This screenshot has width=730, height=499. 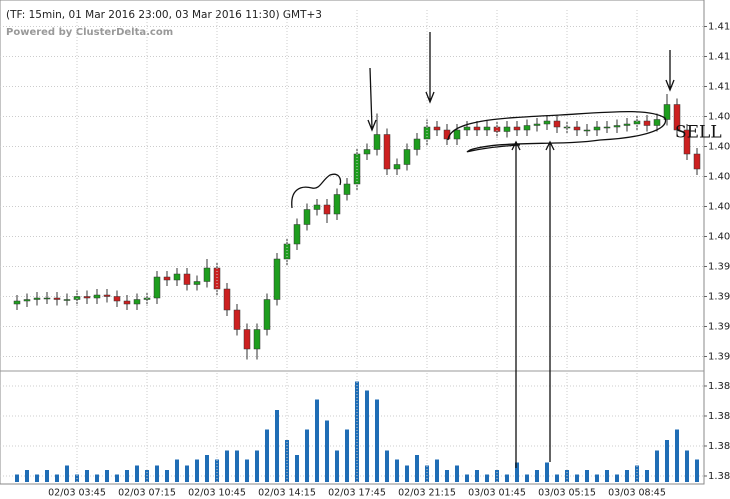 What do you see at coordinates (533, 145) in the screenshot?
I see `drawn-arrowheads` at bounding box center [533, 145].